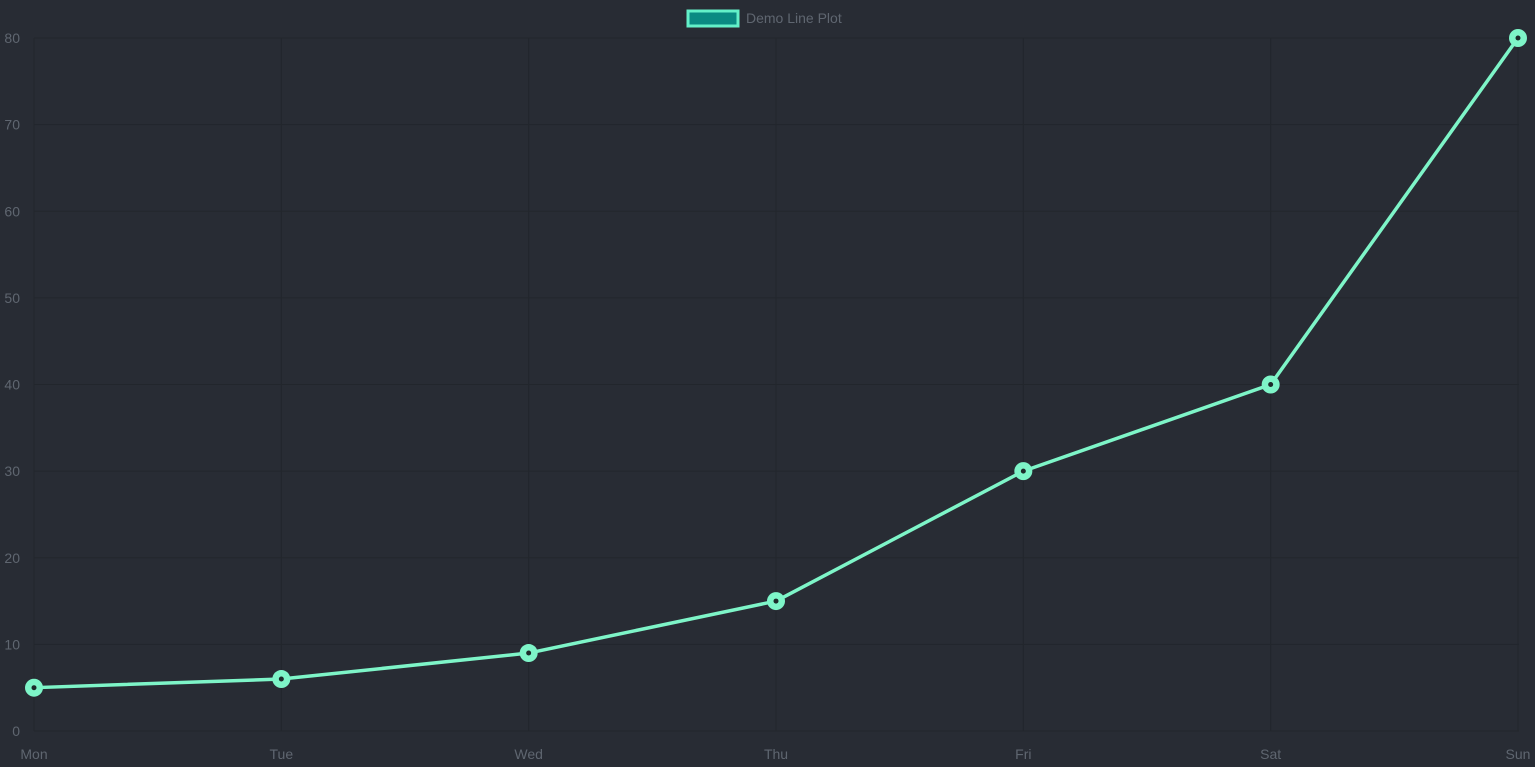 The height and width of the screenshot is (767, 1535). What do you see at coordinates (794, 18) in the screenshot?
I see `legend-label: Demo Line Plot` at bounding box center [794, 18].